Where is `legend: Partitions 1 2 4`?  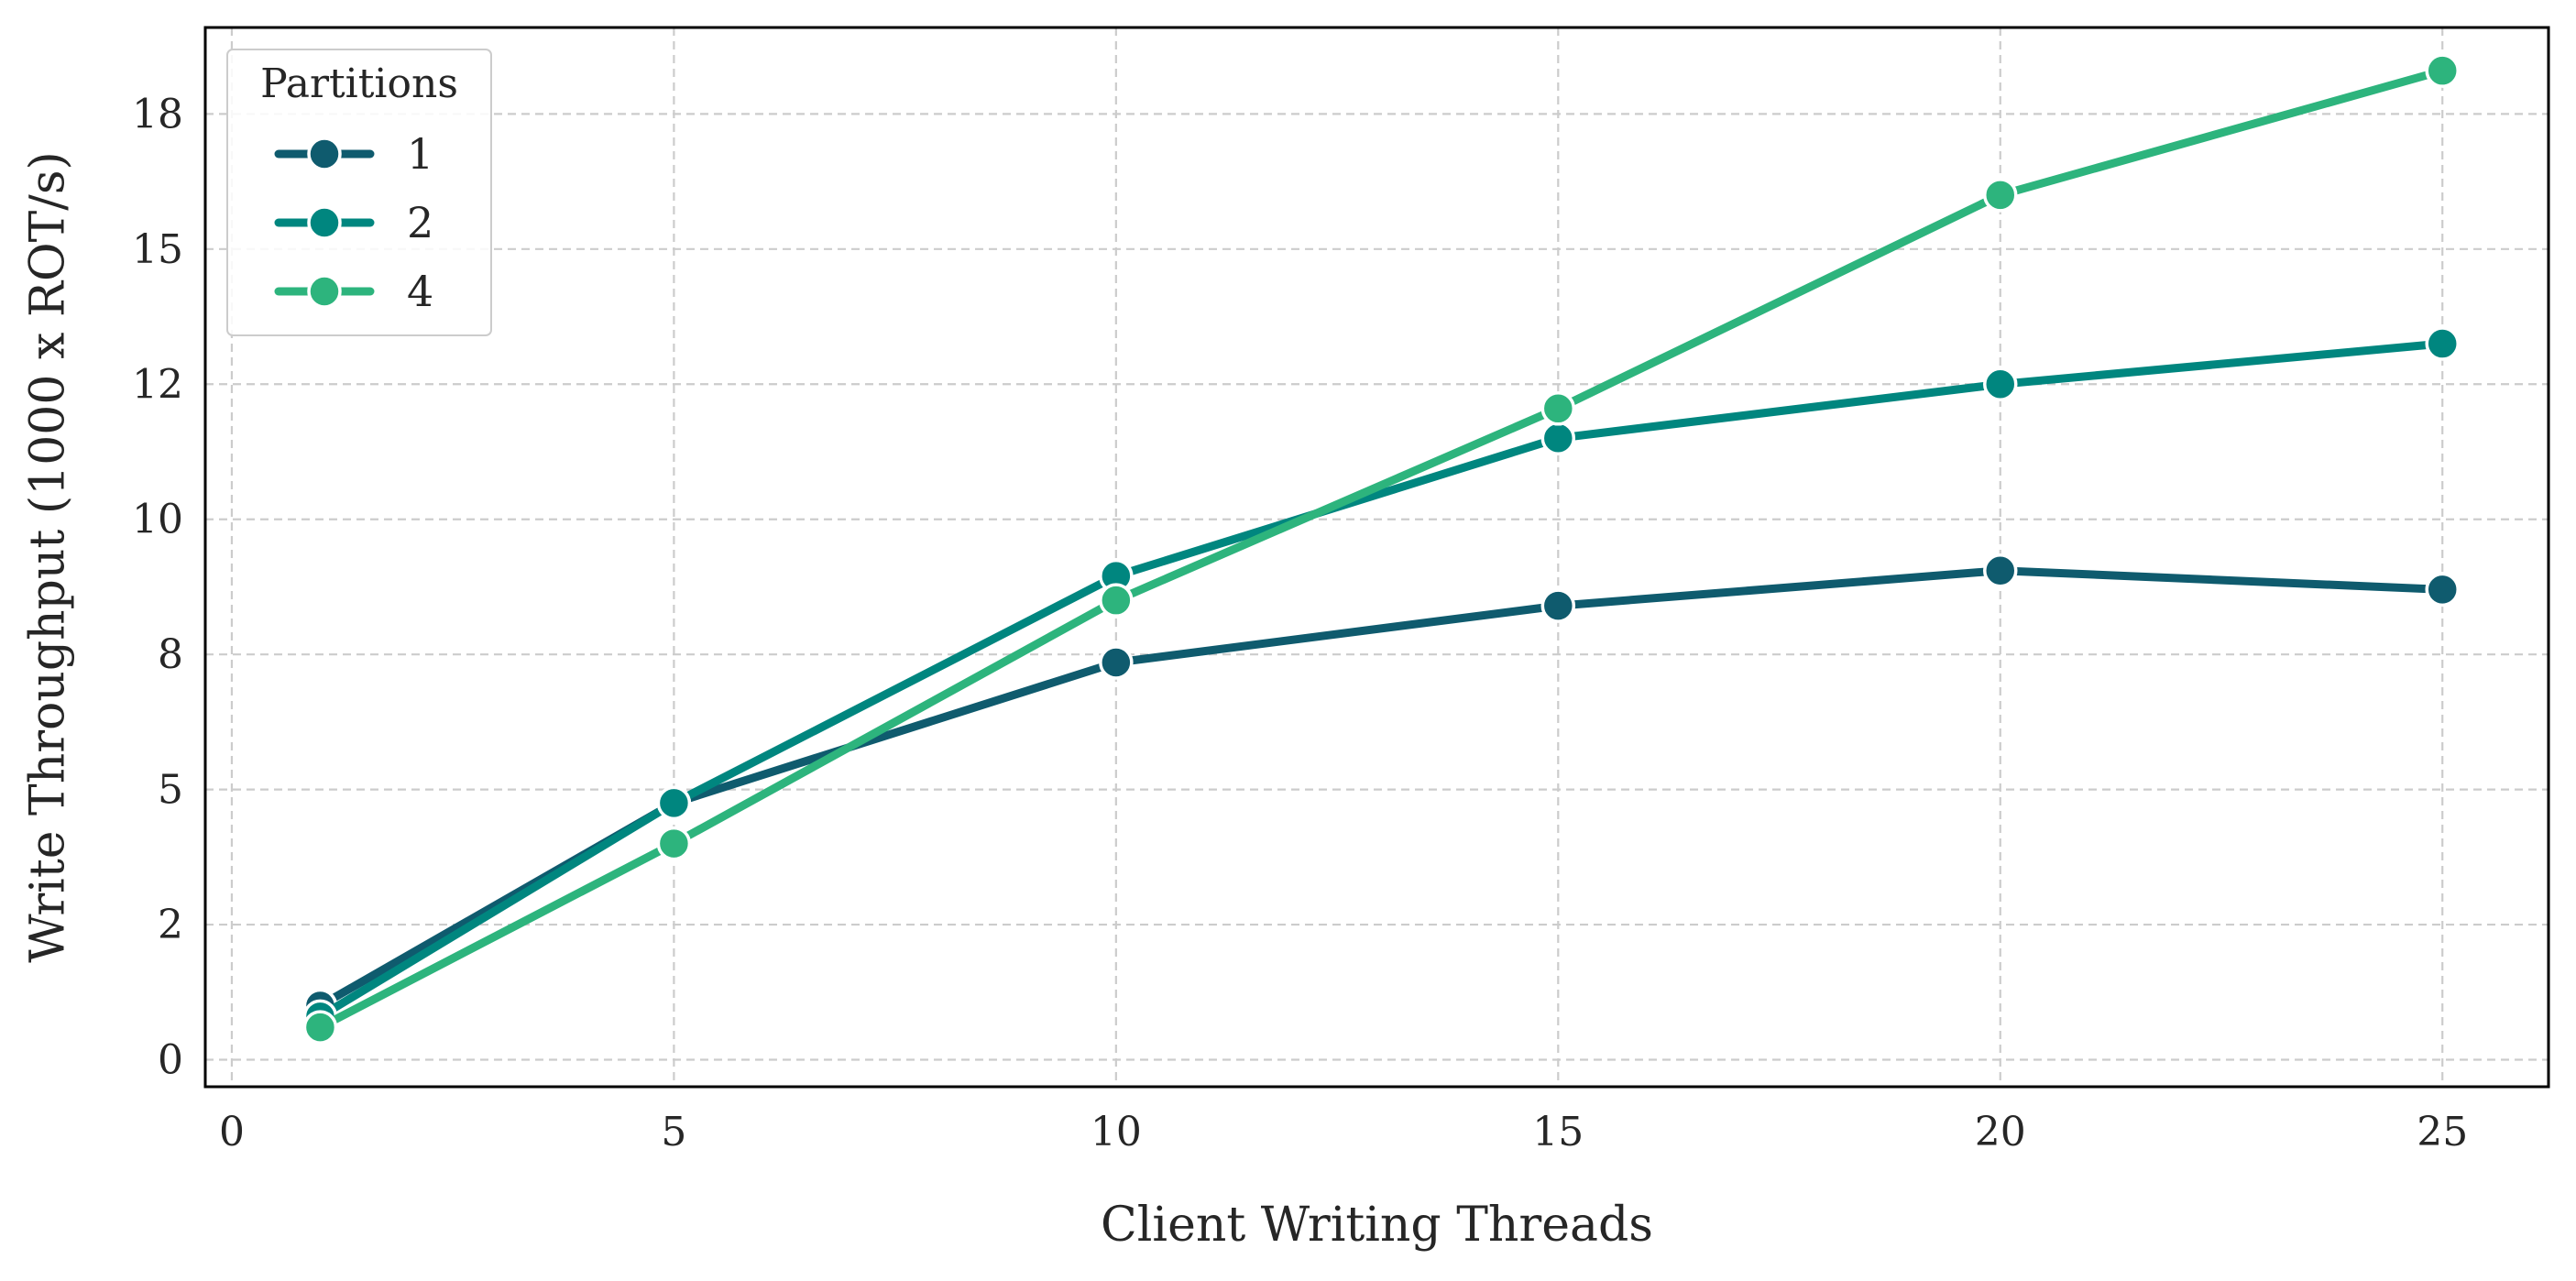 legend: Partitions 1 2 4 is located at coordinates (359, 193).